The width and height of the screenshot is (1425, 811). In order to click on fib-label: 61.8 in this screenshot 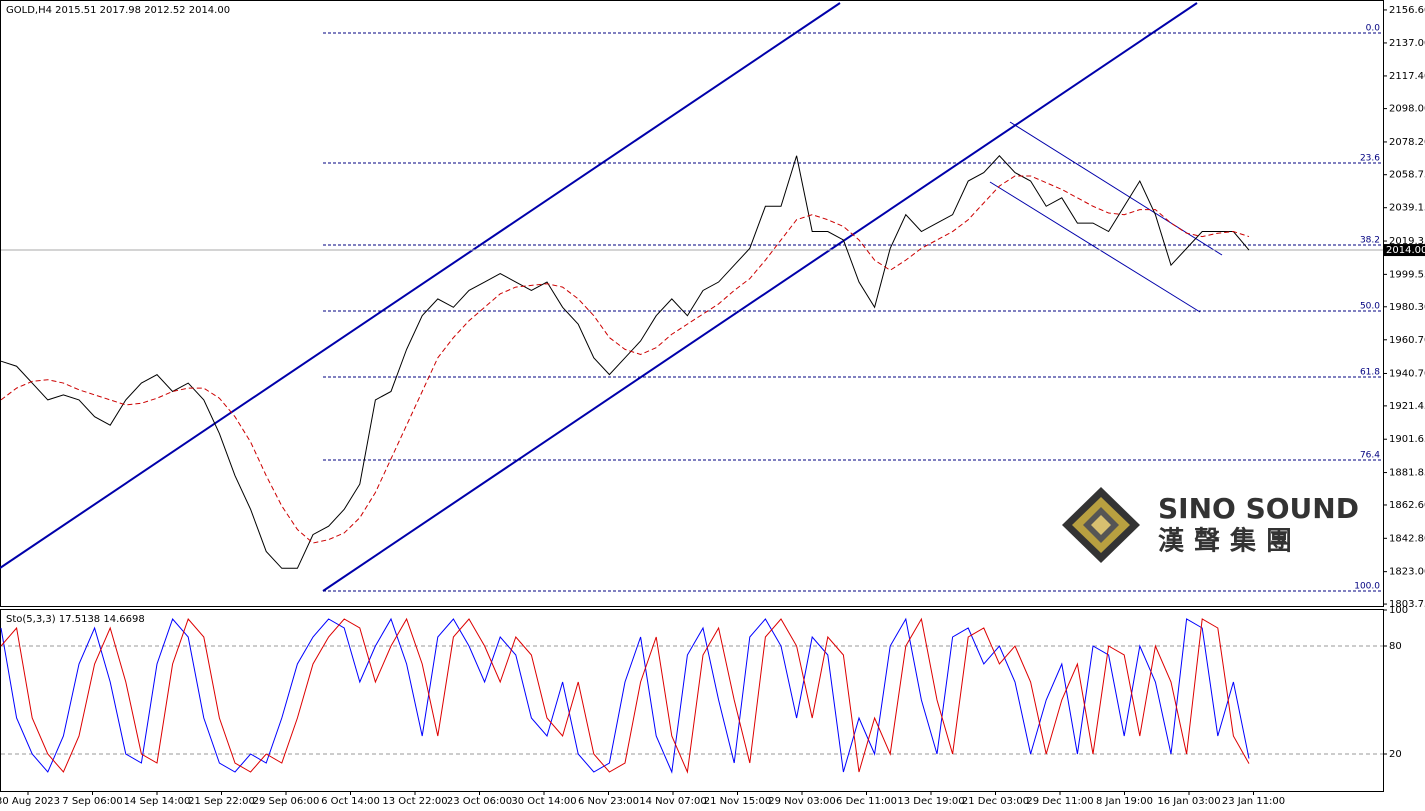, I will do `click(1370, 373)`.